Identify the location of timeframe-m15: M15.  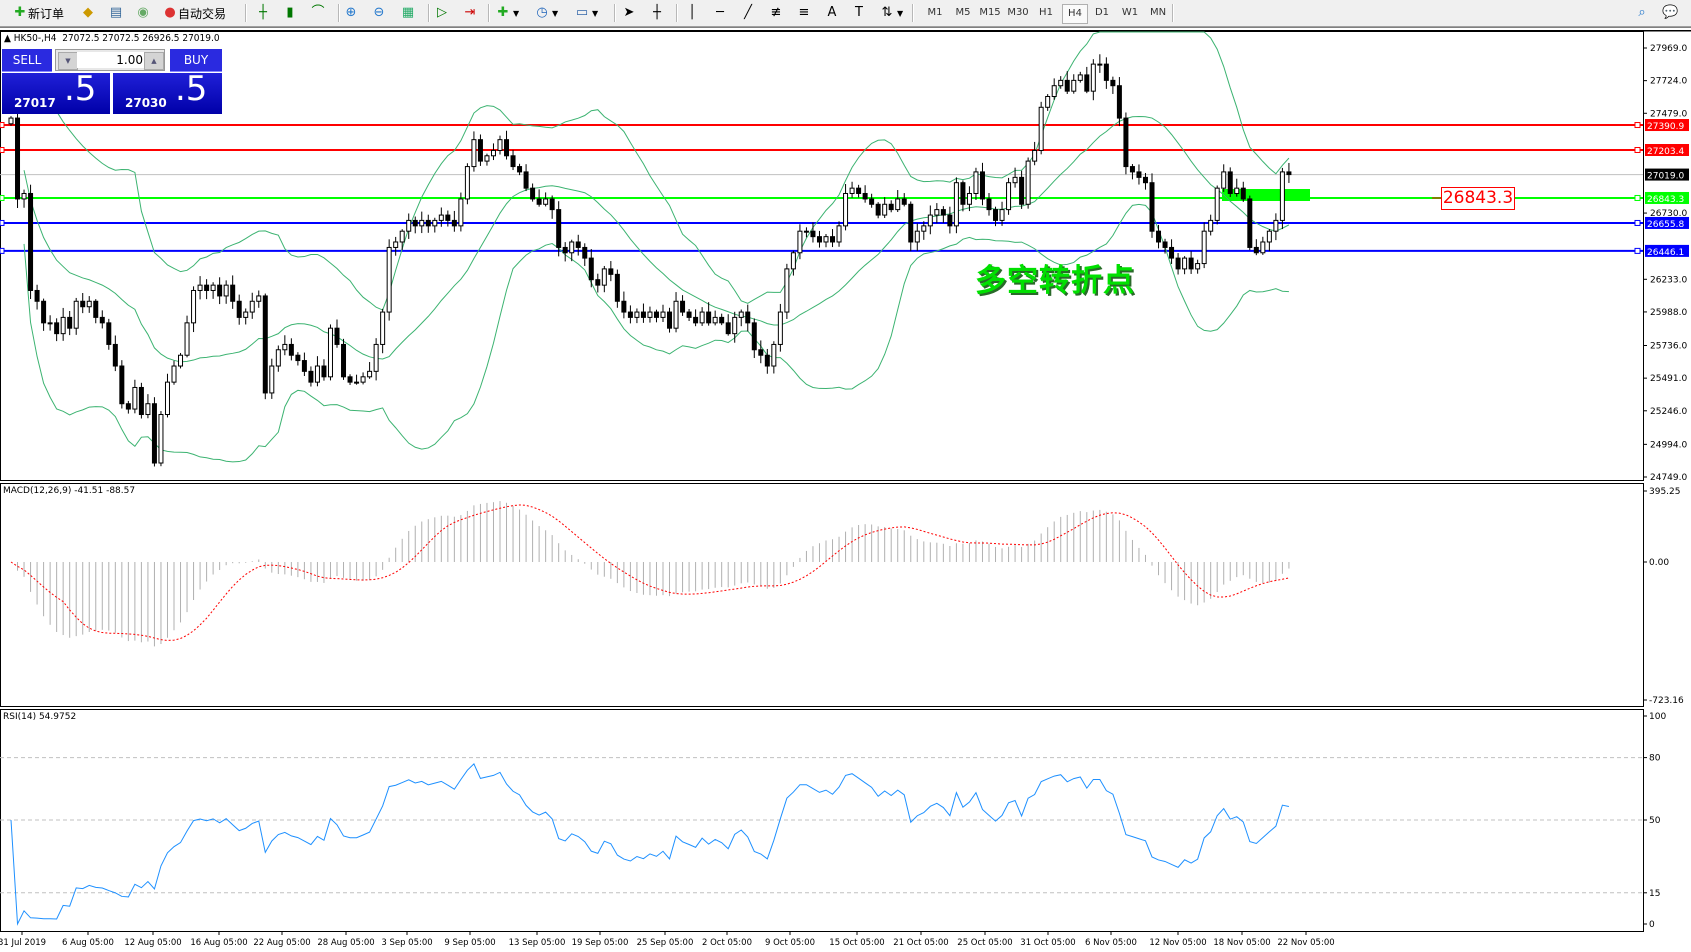
(990, 12).